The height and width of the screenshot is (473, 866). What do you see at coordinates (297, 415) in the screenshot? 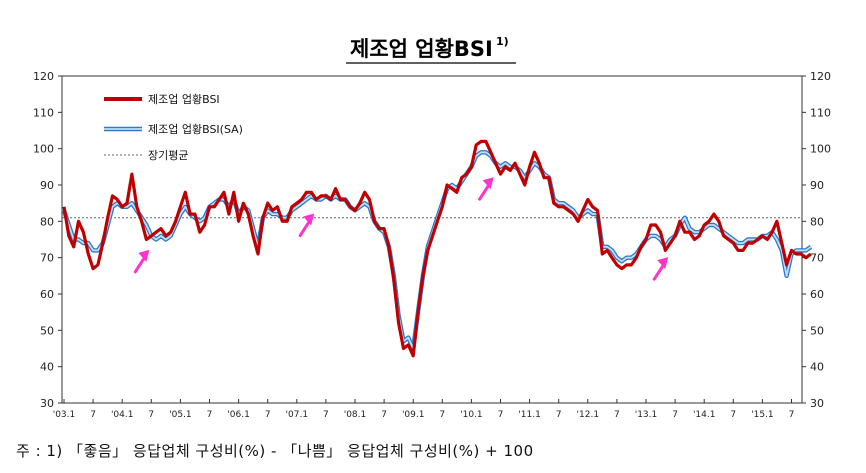
I see `x-tick-label: '07.1` at bounding box center [297, 415].